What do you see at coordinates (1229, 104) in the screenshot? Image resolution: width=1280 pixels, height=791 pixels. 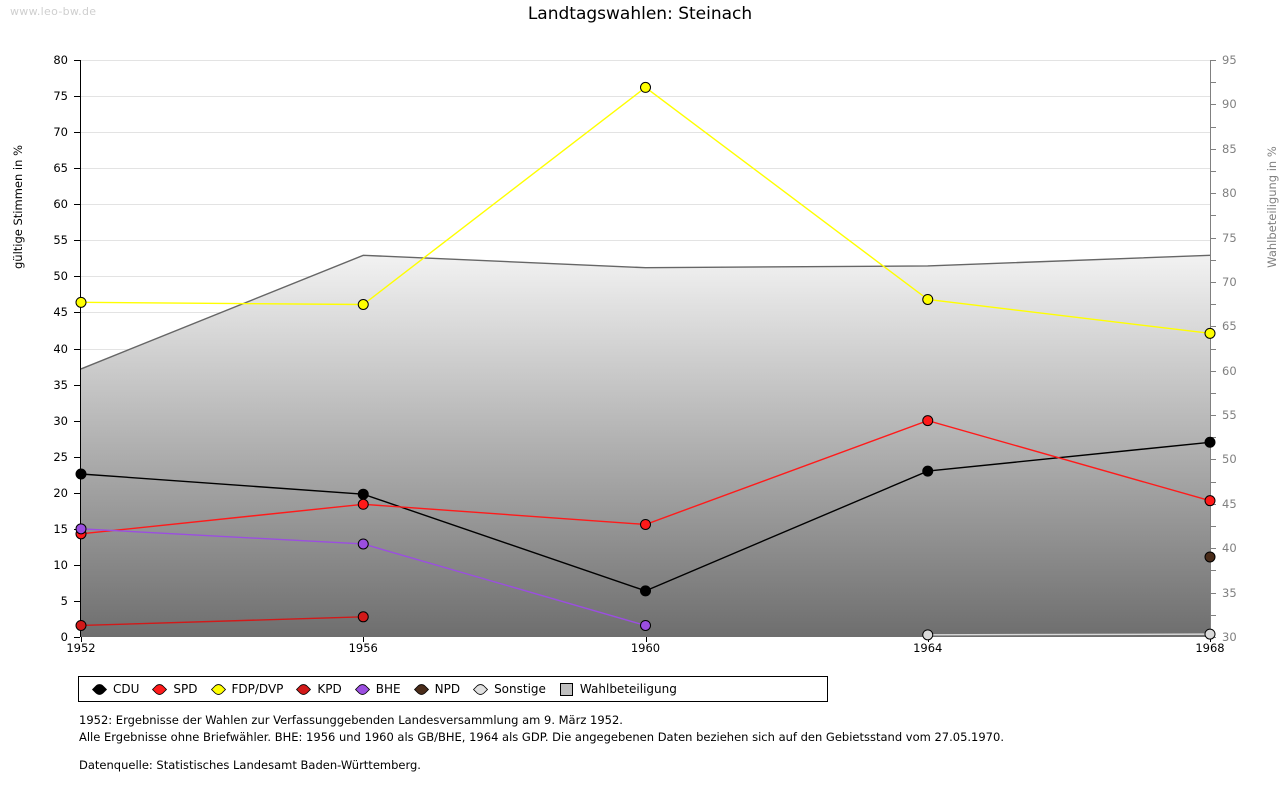 I see `y-tick-label-right: 90` at bounding box center [1229, 104].